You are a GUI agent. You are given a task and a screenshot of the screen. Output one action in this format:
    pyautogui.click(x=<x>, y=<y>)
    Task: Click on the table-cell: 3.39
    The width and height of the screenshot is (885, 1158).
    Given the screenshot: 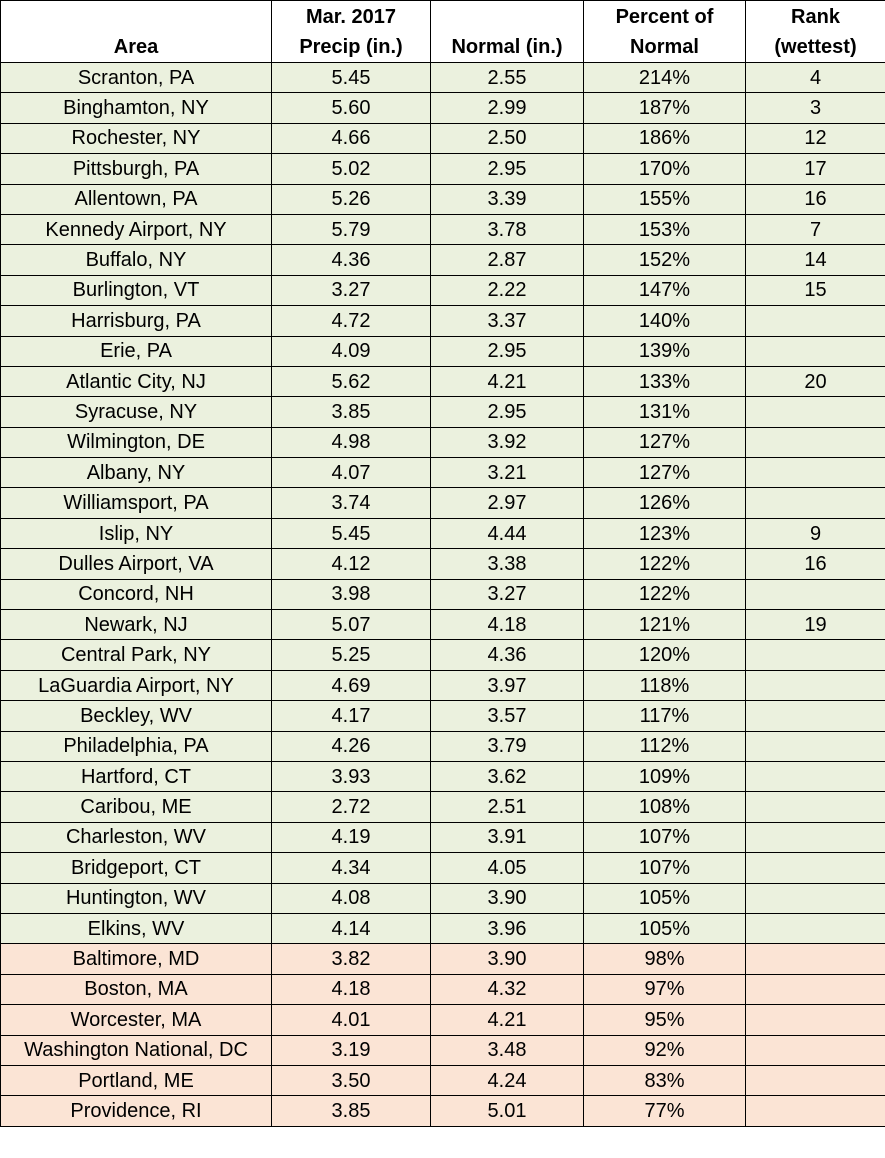 What is the action you would take?
    pyautogui.click(x=507, y=199)
    